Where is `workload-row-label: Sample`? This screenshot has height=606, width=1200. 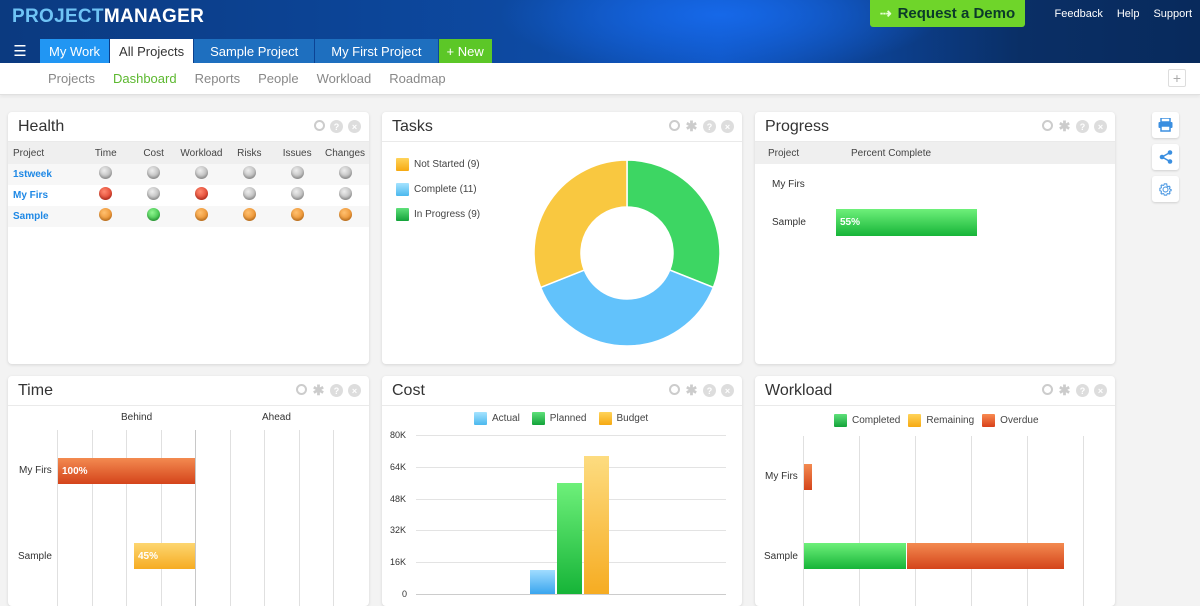 workload-row-label: Sample is located at coordinates (781, 556).